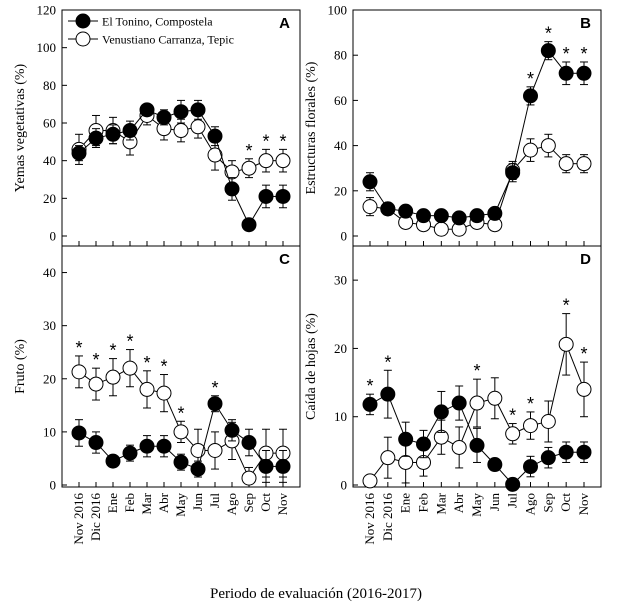 The image size is (627, 606). Describe the element at coordinates (180, 505) in the screenshot. I see `x-tick-label: May` at that location.